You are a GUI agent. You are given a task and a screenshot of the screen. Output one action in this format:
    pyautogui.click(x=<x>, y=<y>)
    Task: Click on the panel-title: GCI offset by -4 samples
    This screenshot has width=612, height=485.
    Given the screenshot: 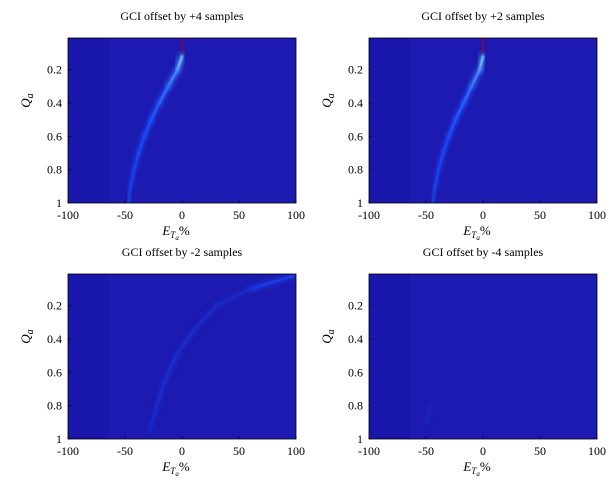 What is the action you would take?
    pyautogui.click(x=483, y=252)
    